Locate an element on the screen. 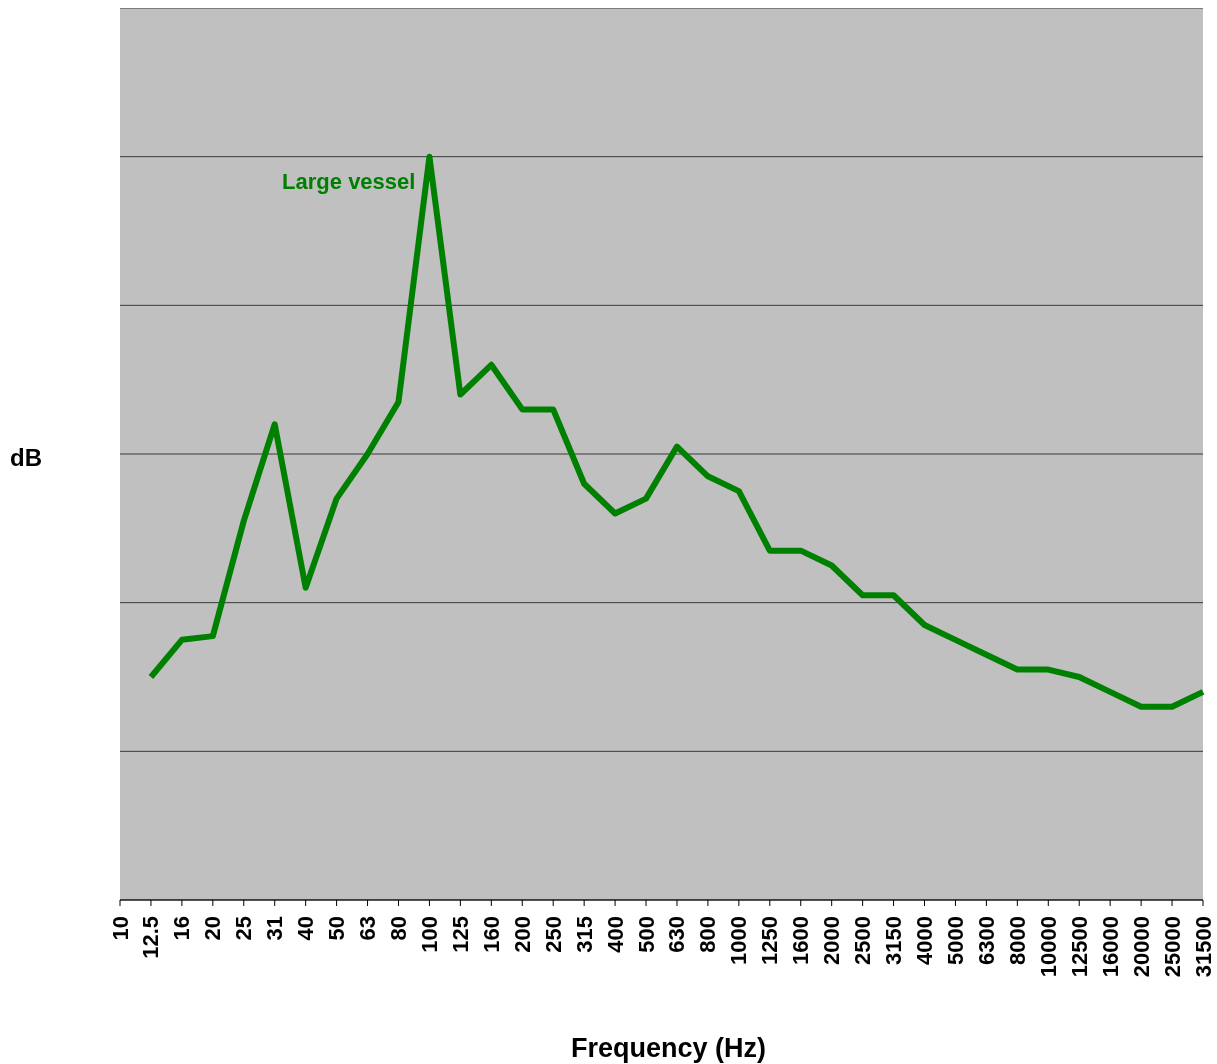  x-tick-label: 4000 is located at coordinates (925, 940).